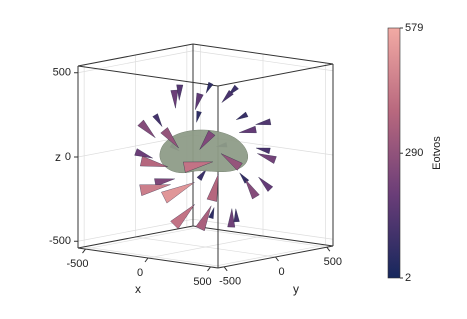 Image resolution: width=467 pixels, height=319 pixels. What do you see at coordinates (58, 157) in the screenshot?
I see `z-axis-title: z` at bounding box center [58, 157].